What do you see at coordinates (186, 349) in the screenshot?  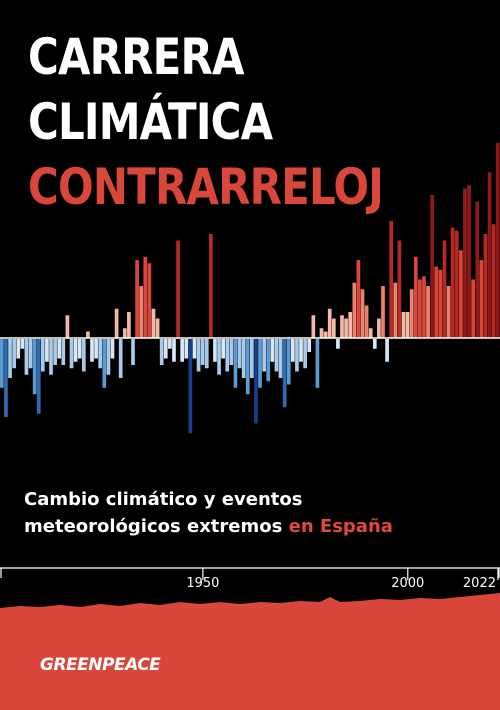 I see `anomaly-bar-1946` at bounding box center [186, 349].